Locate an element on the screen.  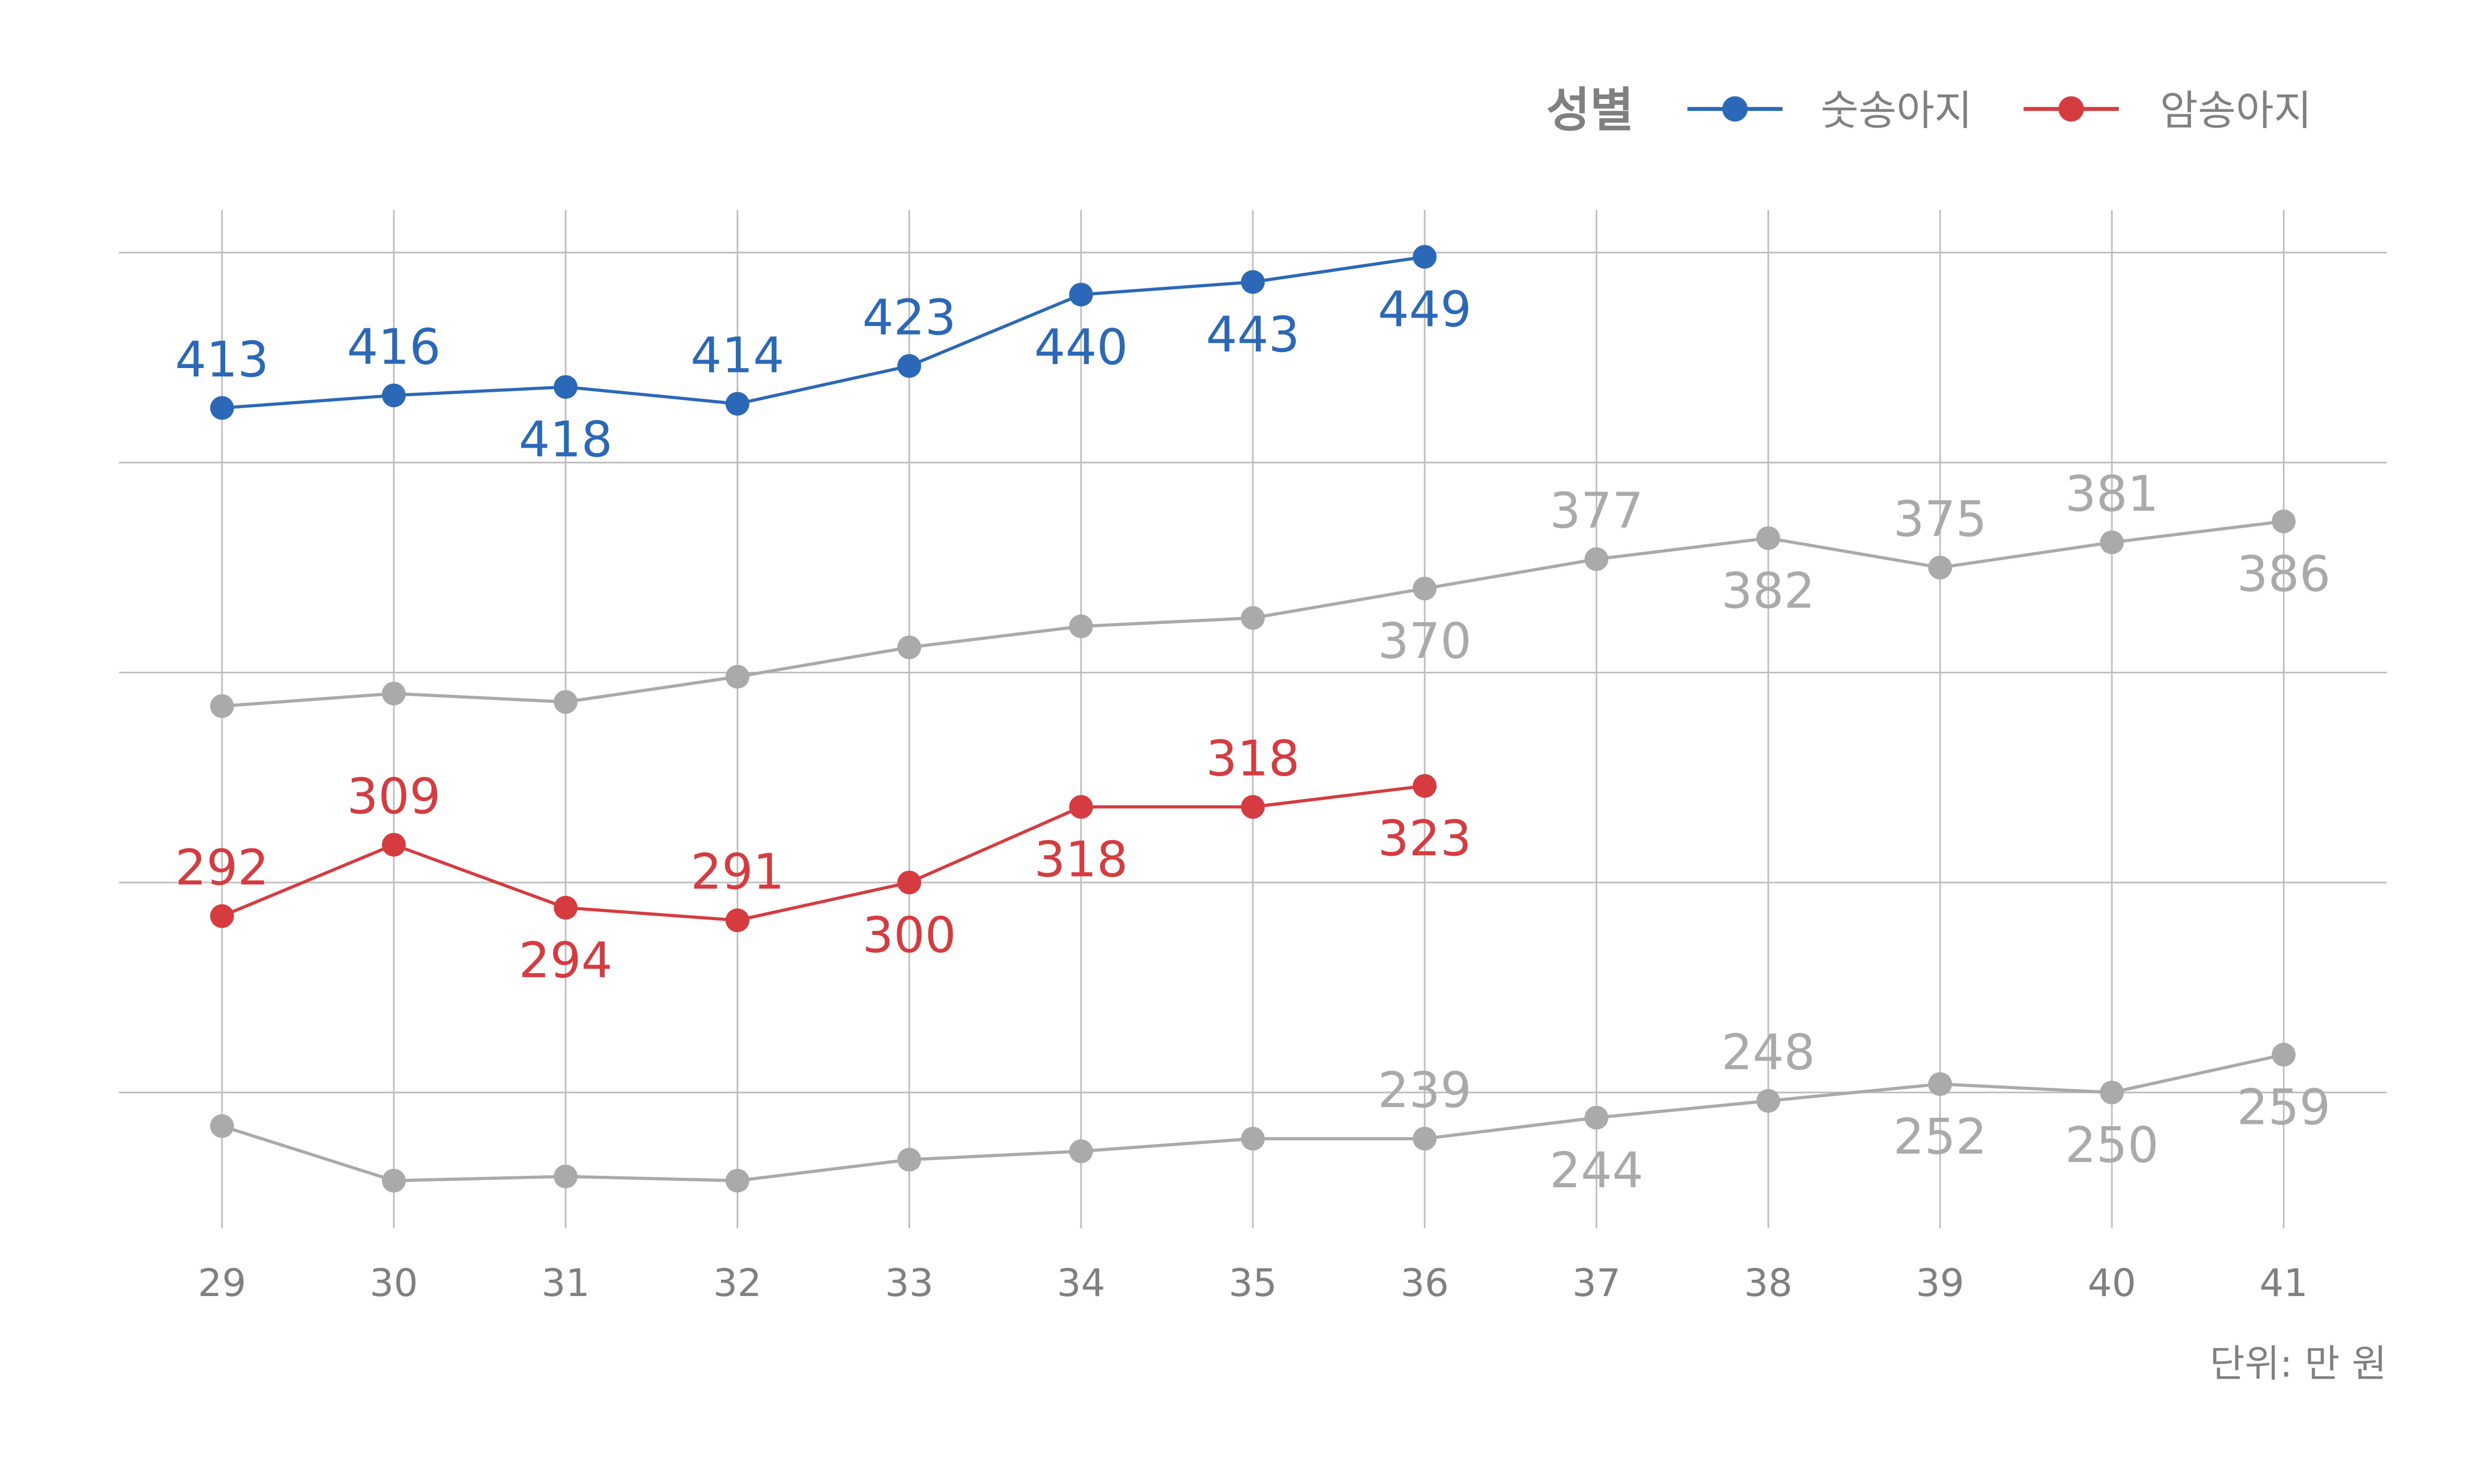
data-label-male: 414 is located at coordinates (738, 355).